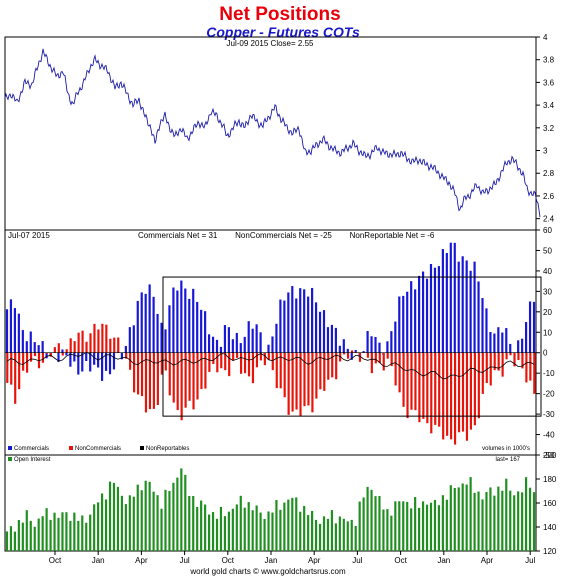  Describe the element at coordinates (549, 60) in the screenshot. I see `price-axis-tick-label: 3.8` at that location.